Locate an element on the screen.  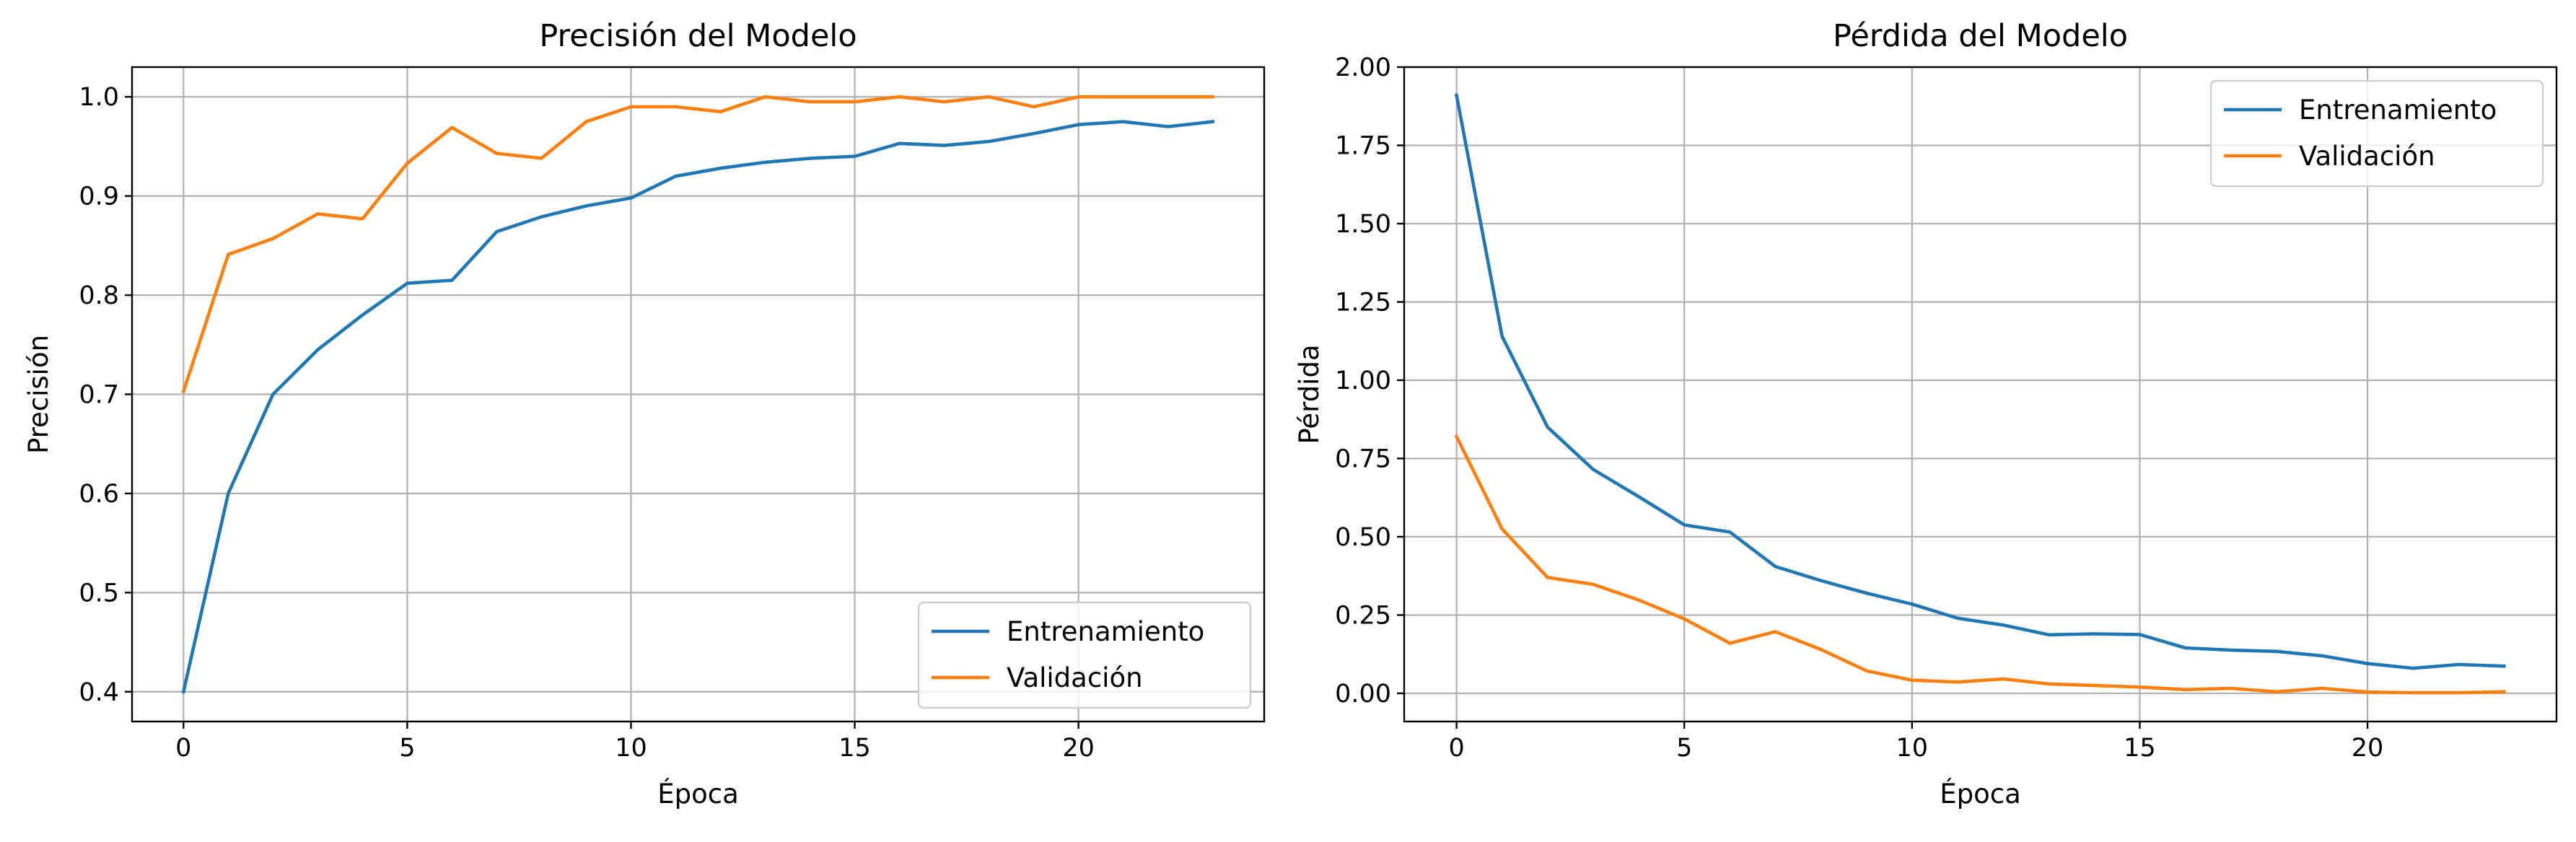
loss-x-tick-label: 5 is located at coordinates (1684, 748).